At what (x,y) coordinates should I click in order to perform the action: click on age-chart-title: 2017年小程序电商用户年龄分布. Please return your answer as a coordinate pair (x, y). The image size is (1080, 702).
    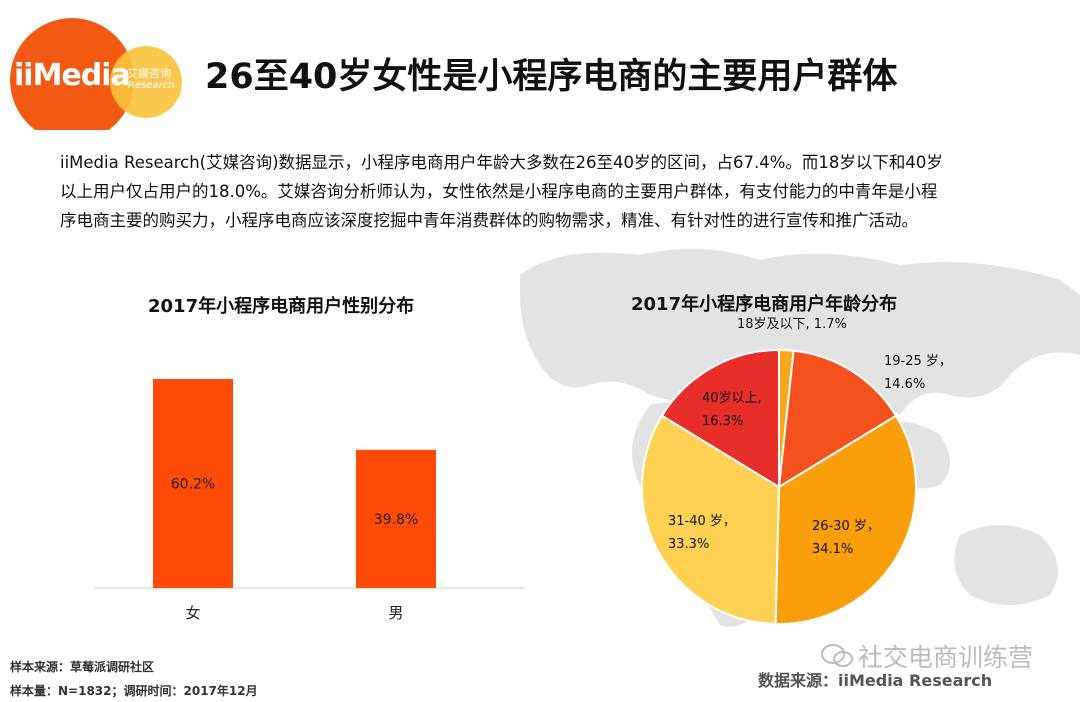
    Looking at the image, I should click on (764, 304).